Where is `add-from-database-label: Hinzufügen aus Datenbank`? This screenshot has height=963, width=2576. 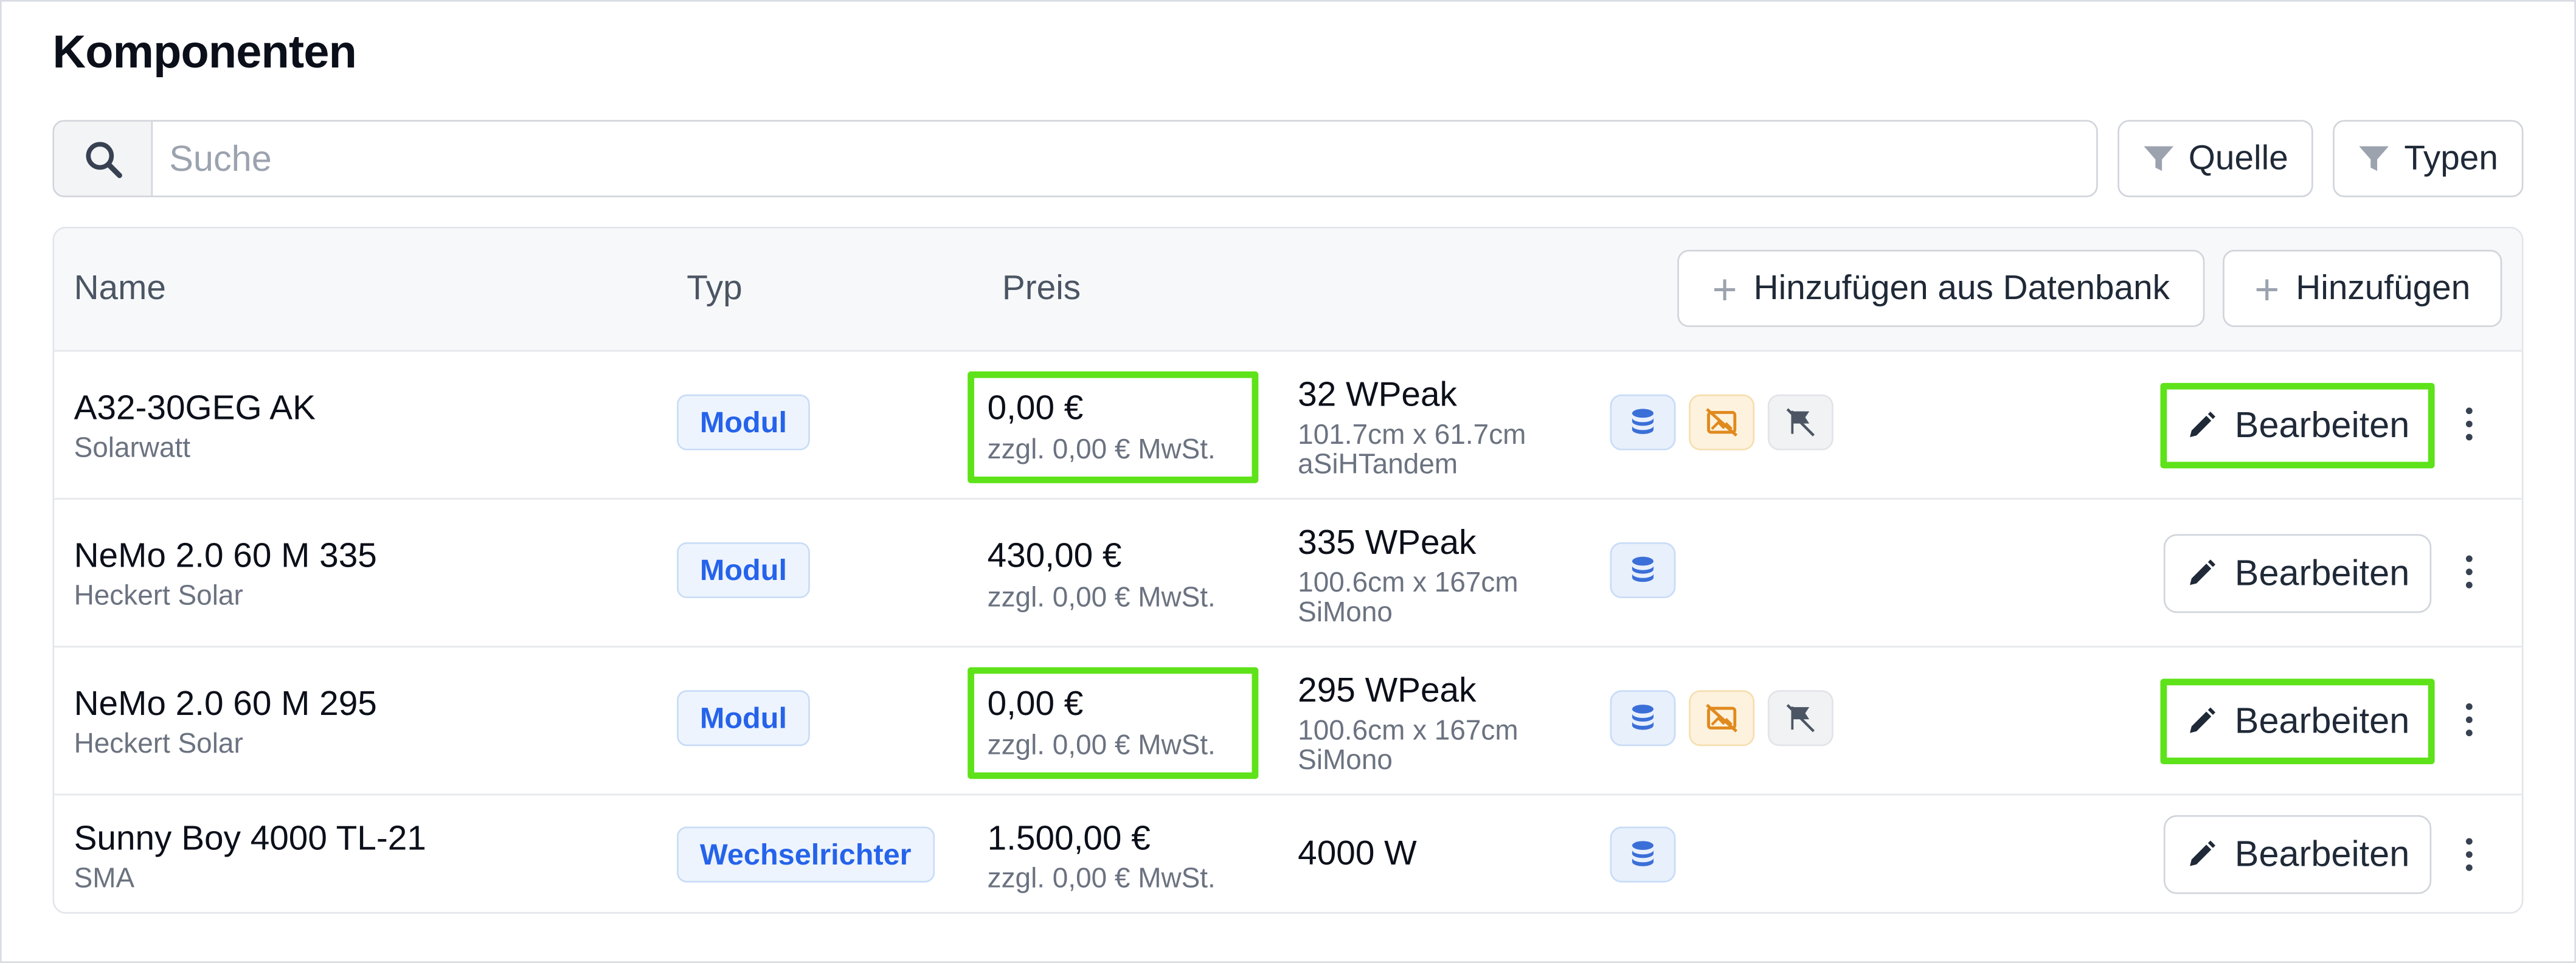 add-from-database-label: Hinzufügen aus Datenbank is located at coordinates (1961, 287).